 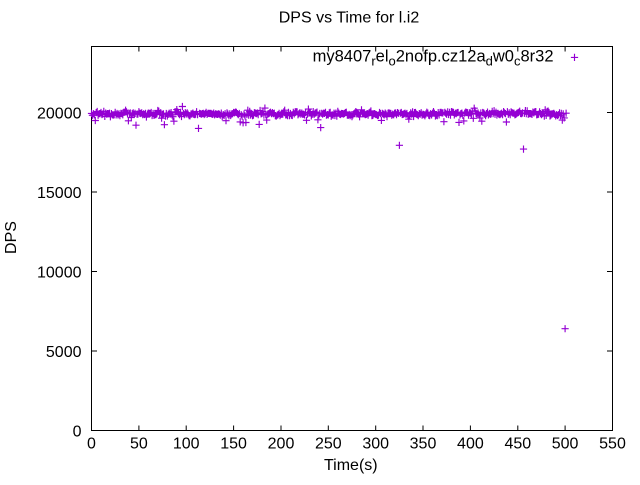 I want to click on svg-text: 200, so click(x=281, y=444).